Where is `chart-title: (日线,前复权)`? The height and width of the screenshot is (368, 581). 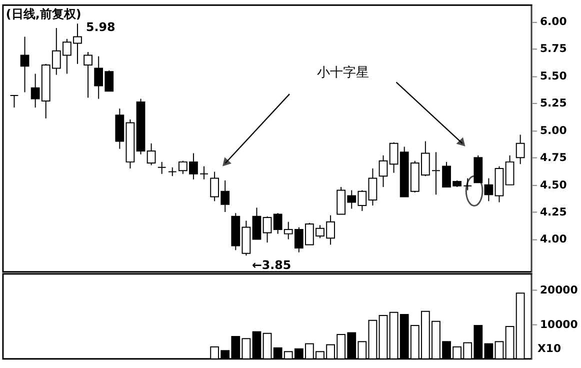 chart-title: (日线,前复权) is located at coordinates (44, 13).